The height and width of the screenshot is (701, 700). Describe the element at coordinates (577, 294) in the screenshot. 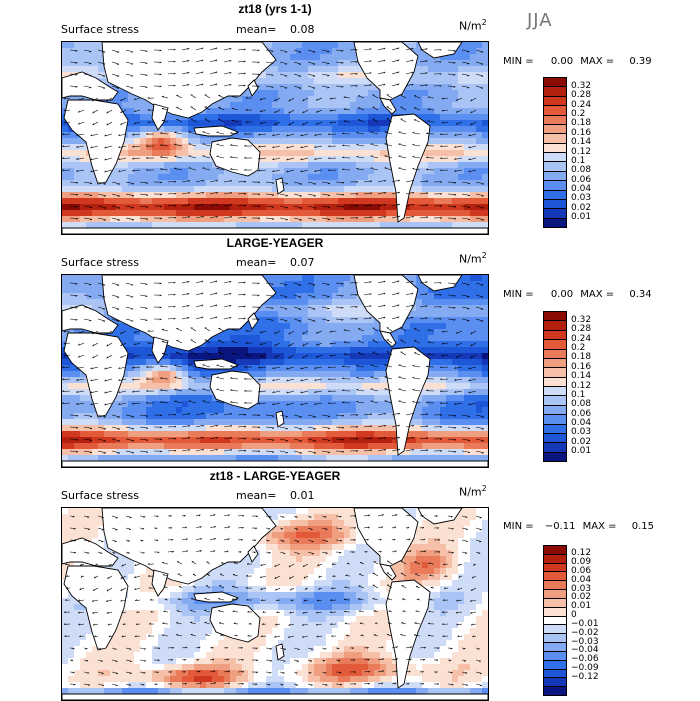

I see `min-max-readout: MIN = 0.00 MAX = 0.34` at that location.